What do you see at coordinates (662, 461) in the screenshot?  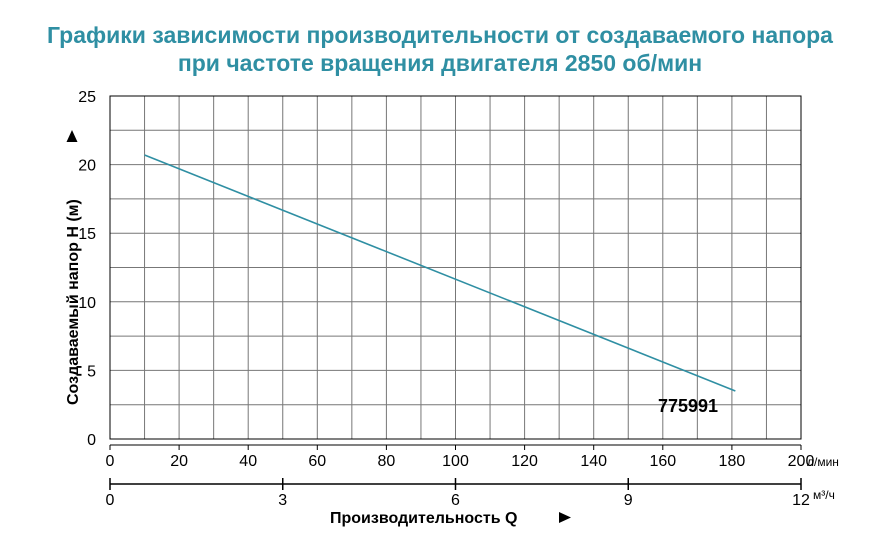 I see `x-tick-label: 160` at bounding box center [662, 461].